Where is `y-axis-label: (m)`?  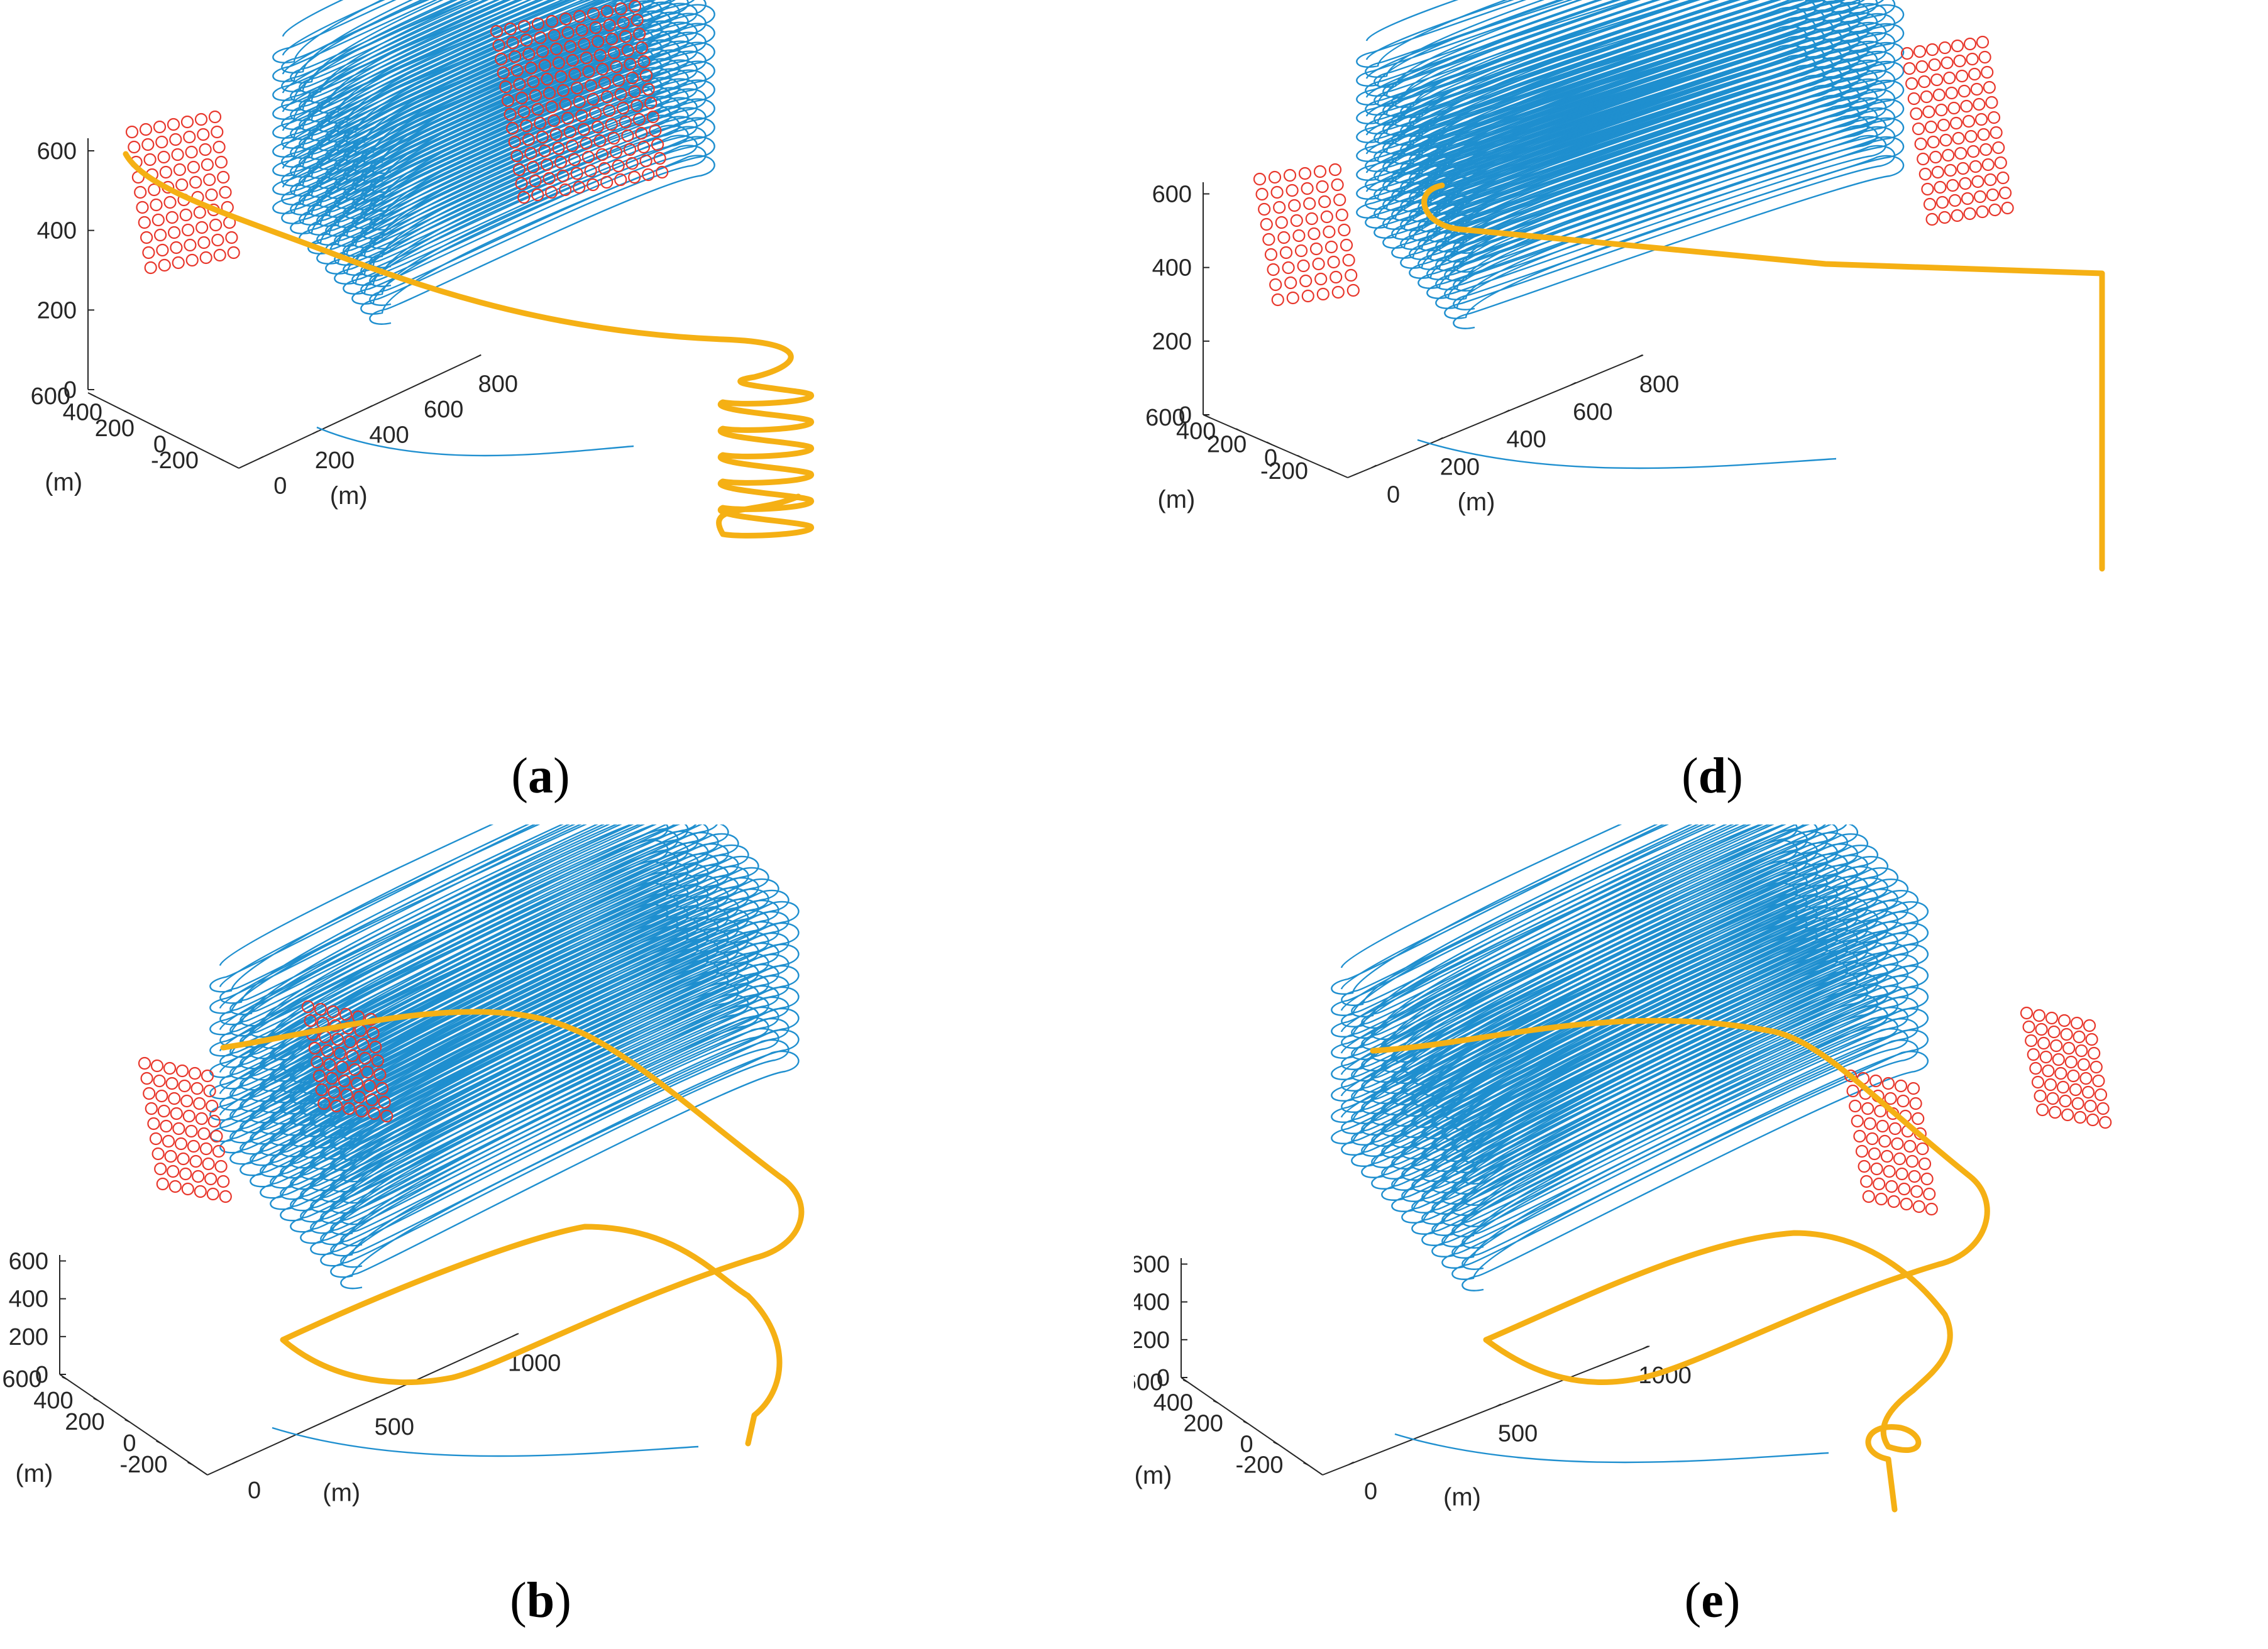
y-axis-label: (m) is located at coordinates (1153, 1475).